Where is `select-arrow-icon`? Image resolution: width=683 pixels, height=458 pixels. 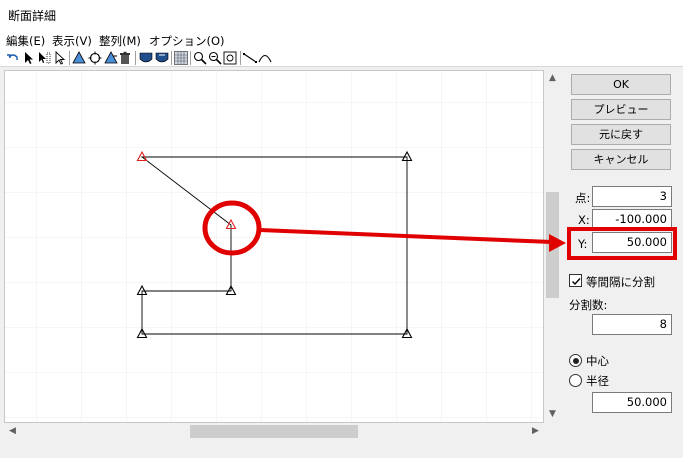 select-arrow-icon is located at coordinates (29, 58).